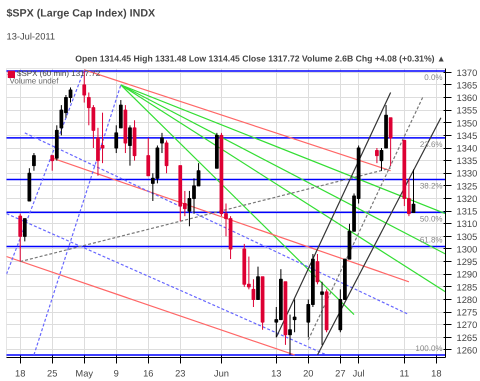 The width and height of the screenshot is (480, 381). Describe the element at coordinates (276, 373) in the screenshot. I see `x-tick-label: 13` at that location.